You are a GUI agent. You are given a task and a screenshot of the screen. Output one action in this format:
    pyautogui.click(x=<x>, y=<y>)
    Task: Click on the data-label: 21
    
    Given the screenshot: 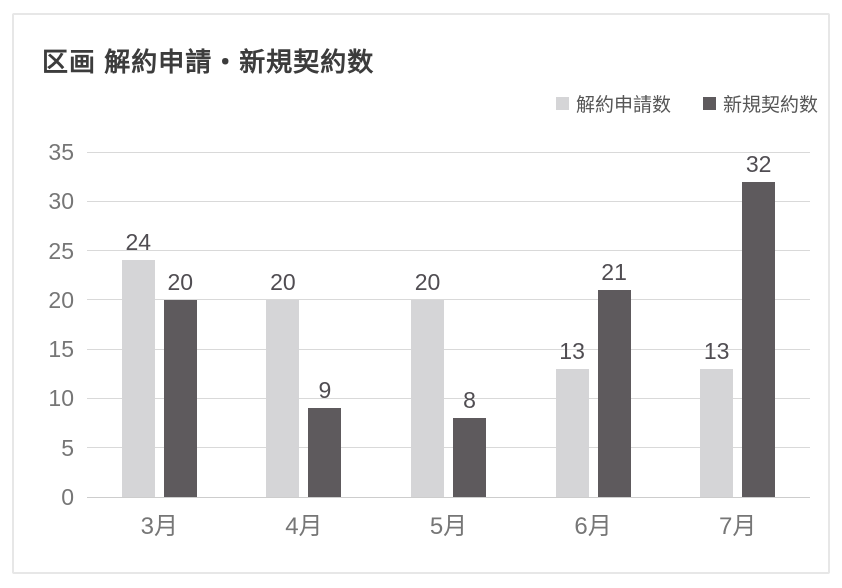 What is the action you would take?
    pyautogui.click(x=614, y=272)
    